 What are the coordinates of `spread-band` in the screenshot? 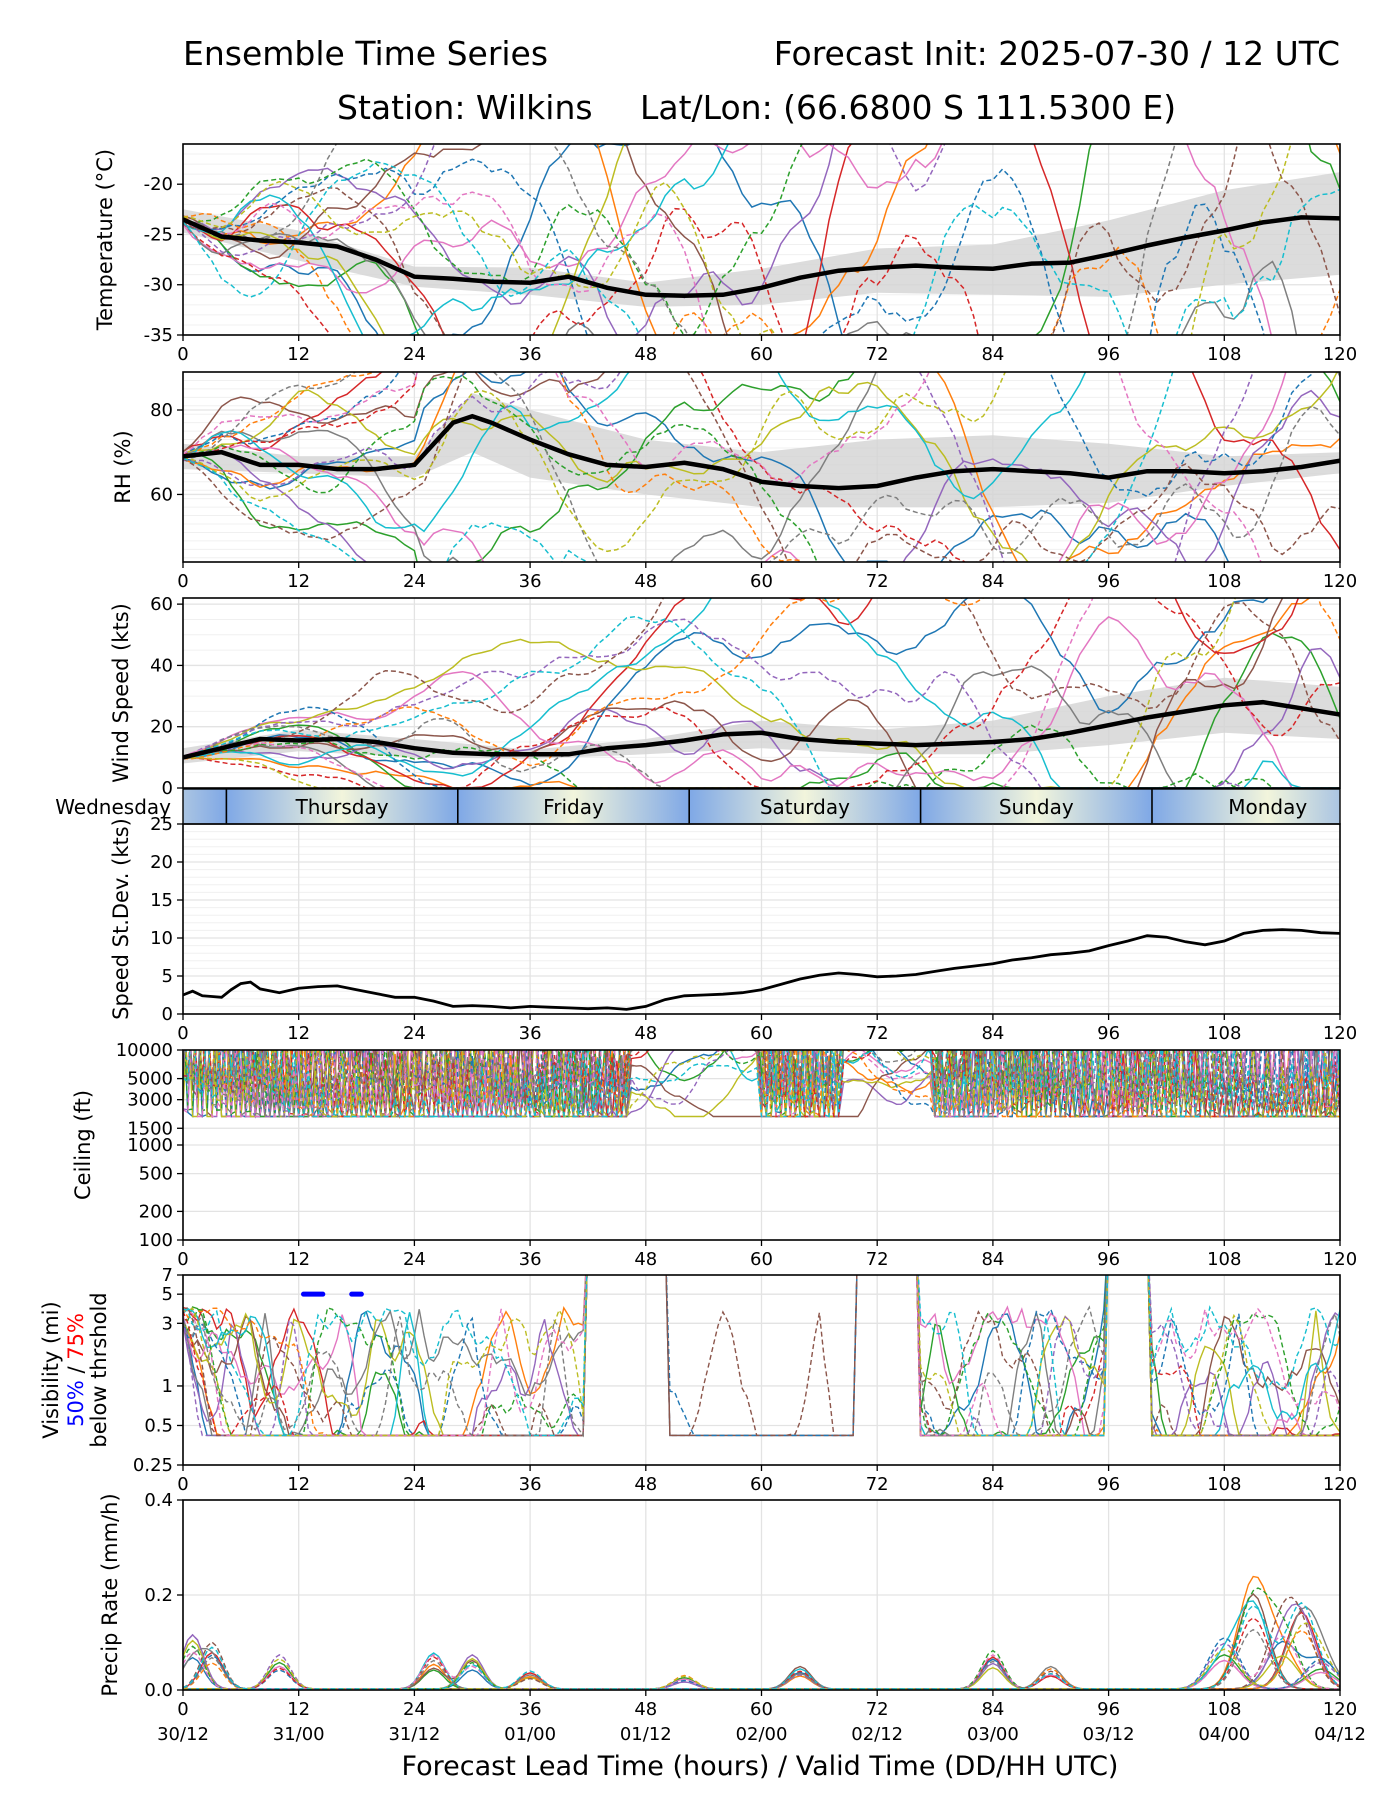 It's located at (761, 720).